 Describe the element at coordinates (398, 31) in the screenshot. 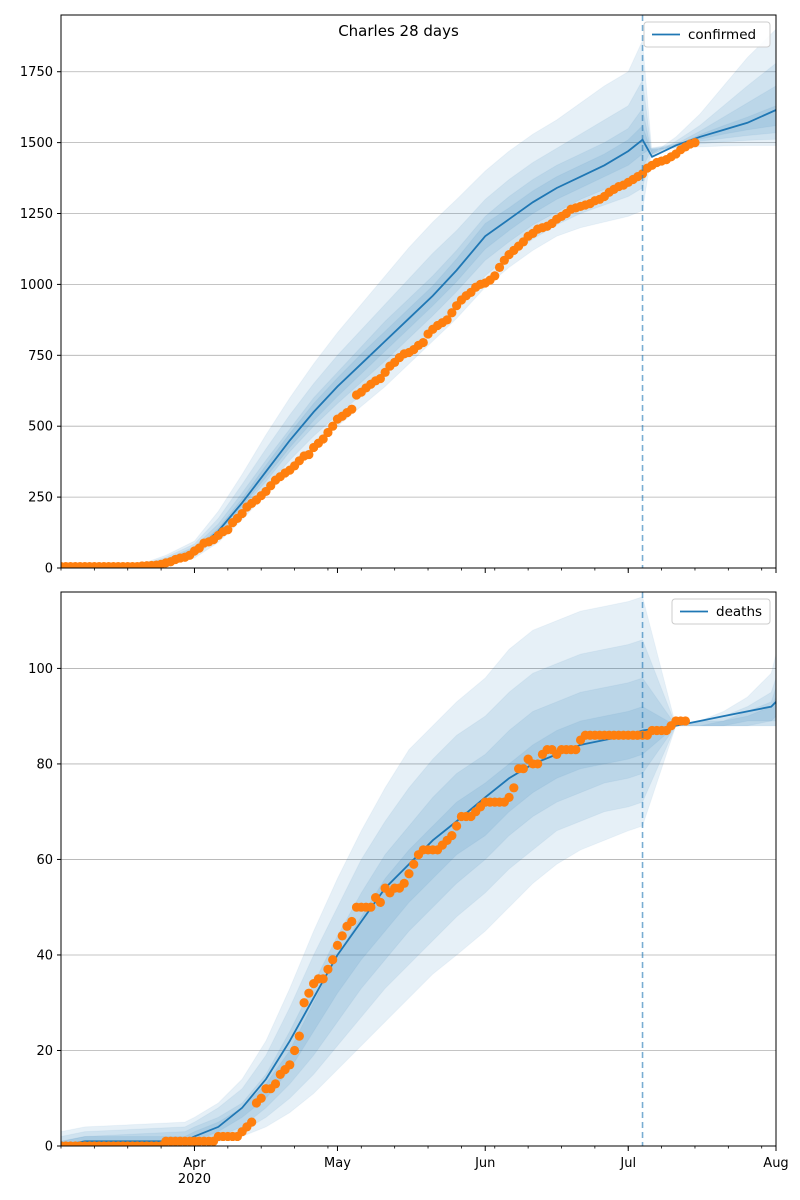

I see `chart-title: Charles 28 days` at that location.